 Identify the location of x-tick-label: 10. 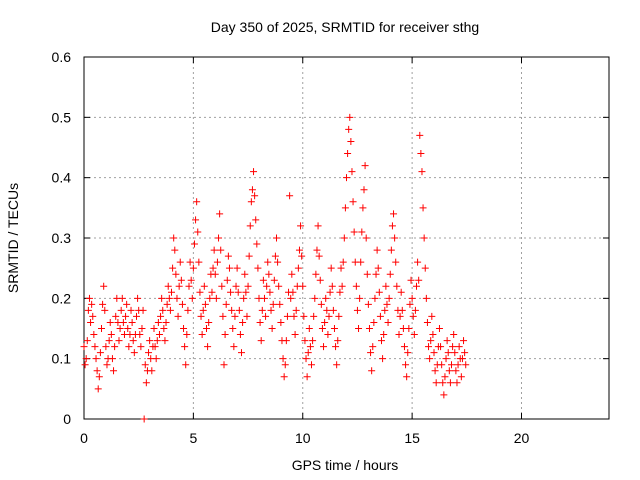
(303, 438).